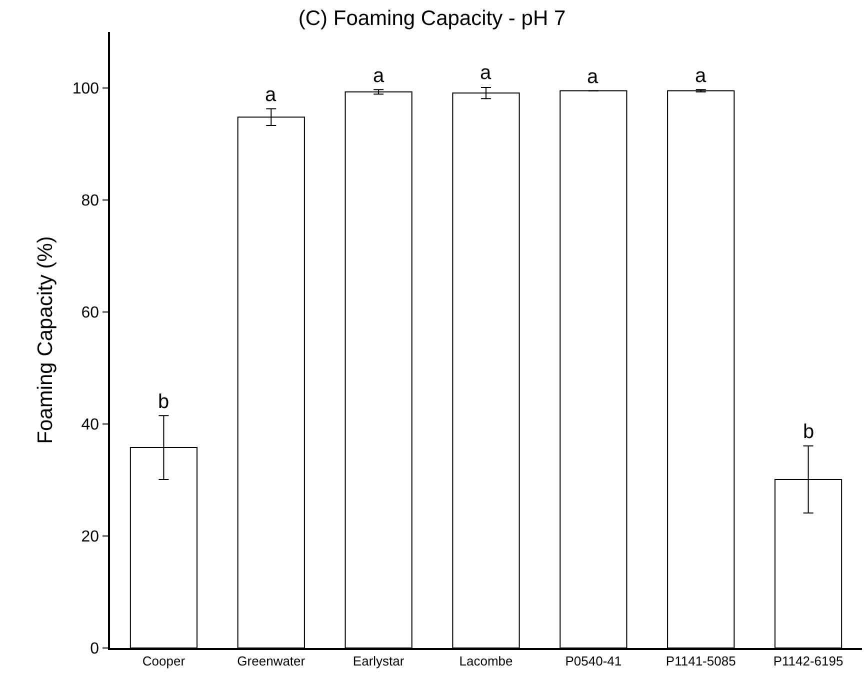  I want to click on x-tick-label: Greenwater, so click(271, 660).